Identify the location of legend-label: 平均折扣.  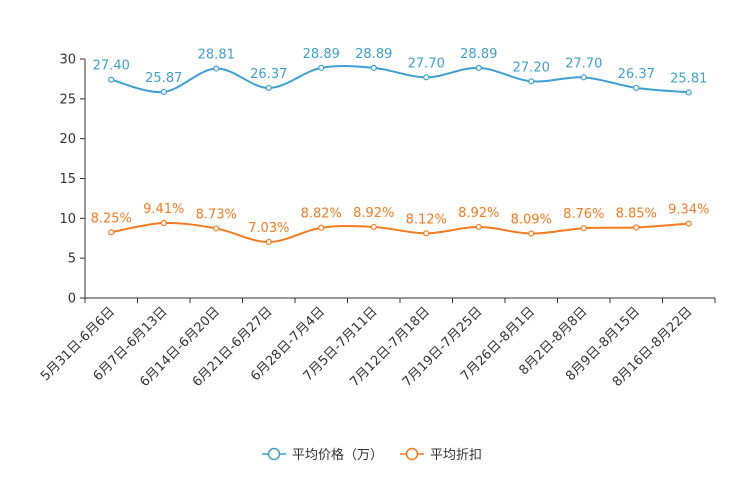
(456, 455).